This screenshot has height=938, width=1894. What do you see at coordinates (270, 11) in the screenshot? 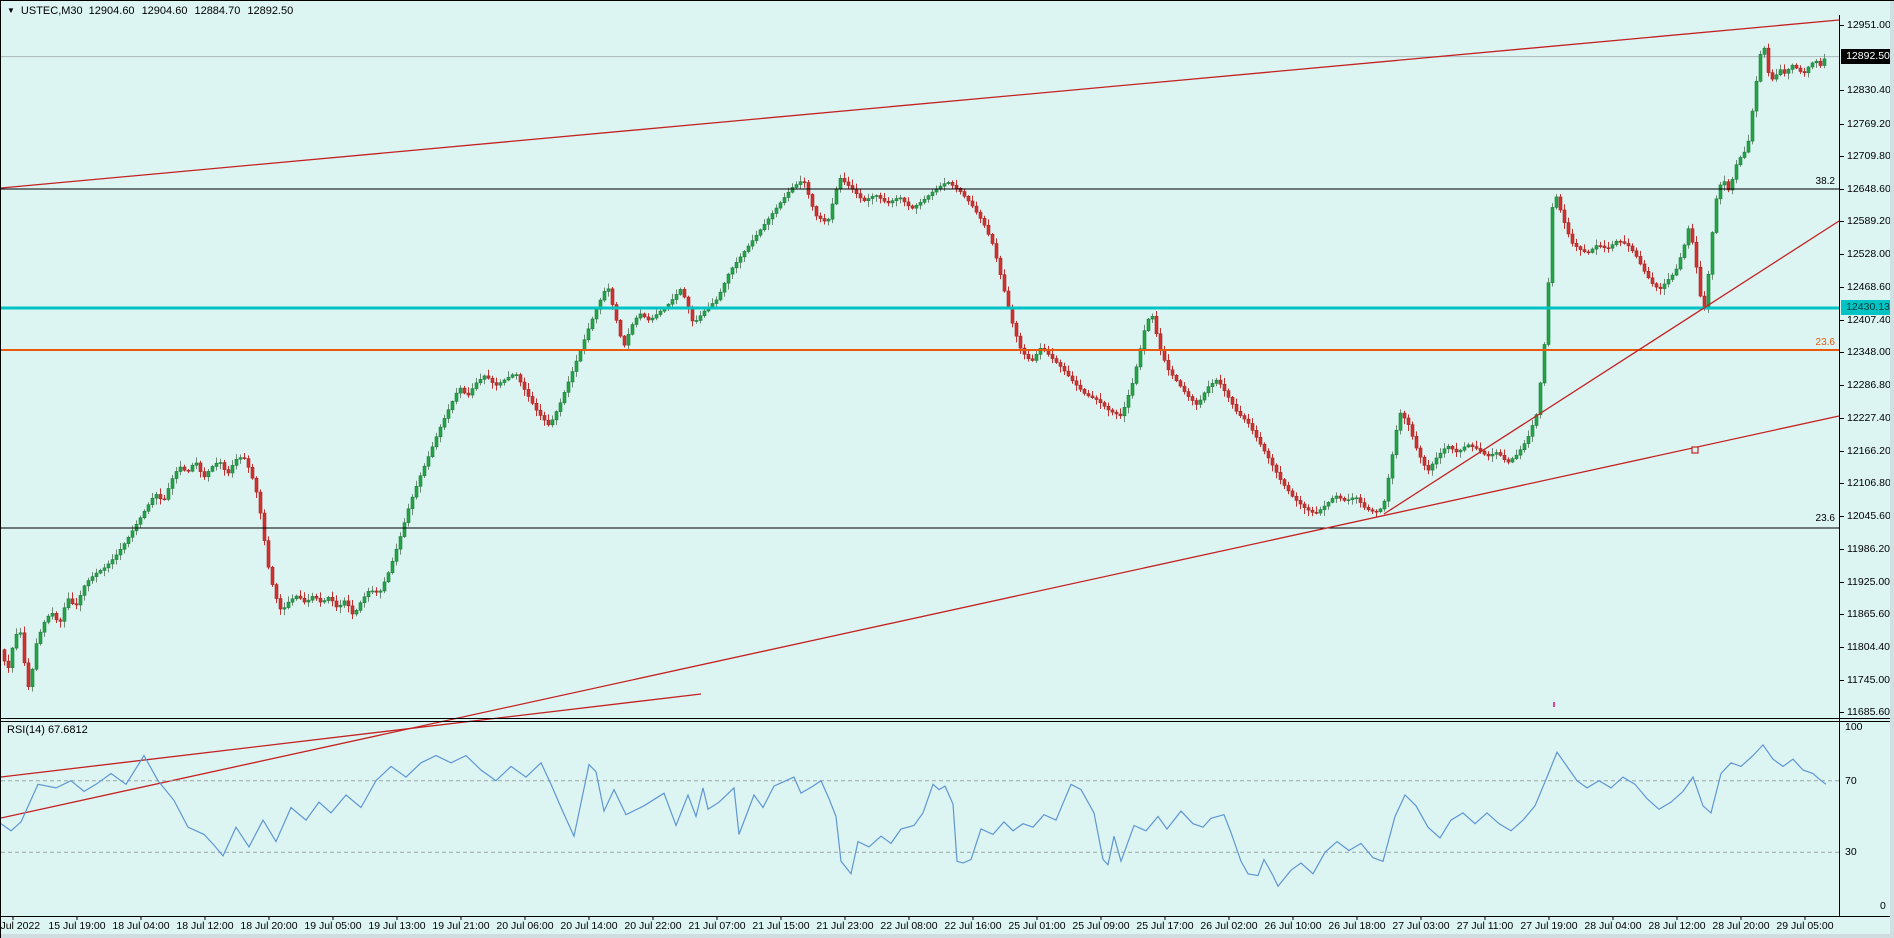
I see `close-value: 12892.50` at bounding box center [270, 11].